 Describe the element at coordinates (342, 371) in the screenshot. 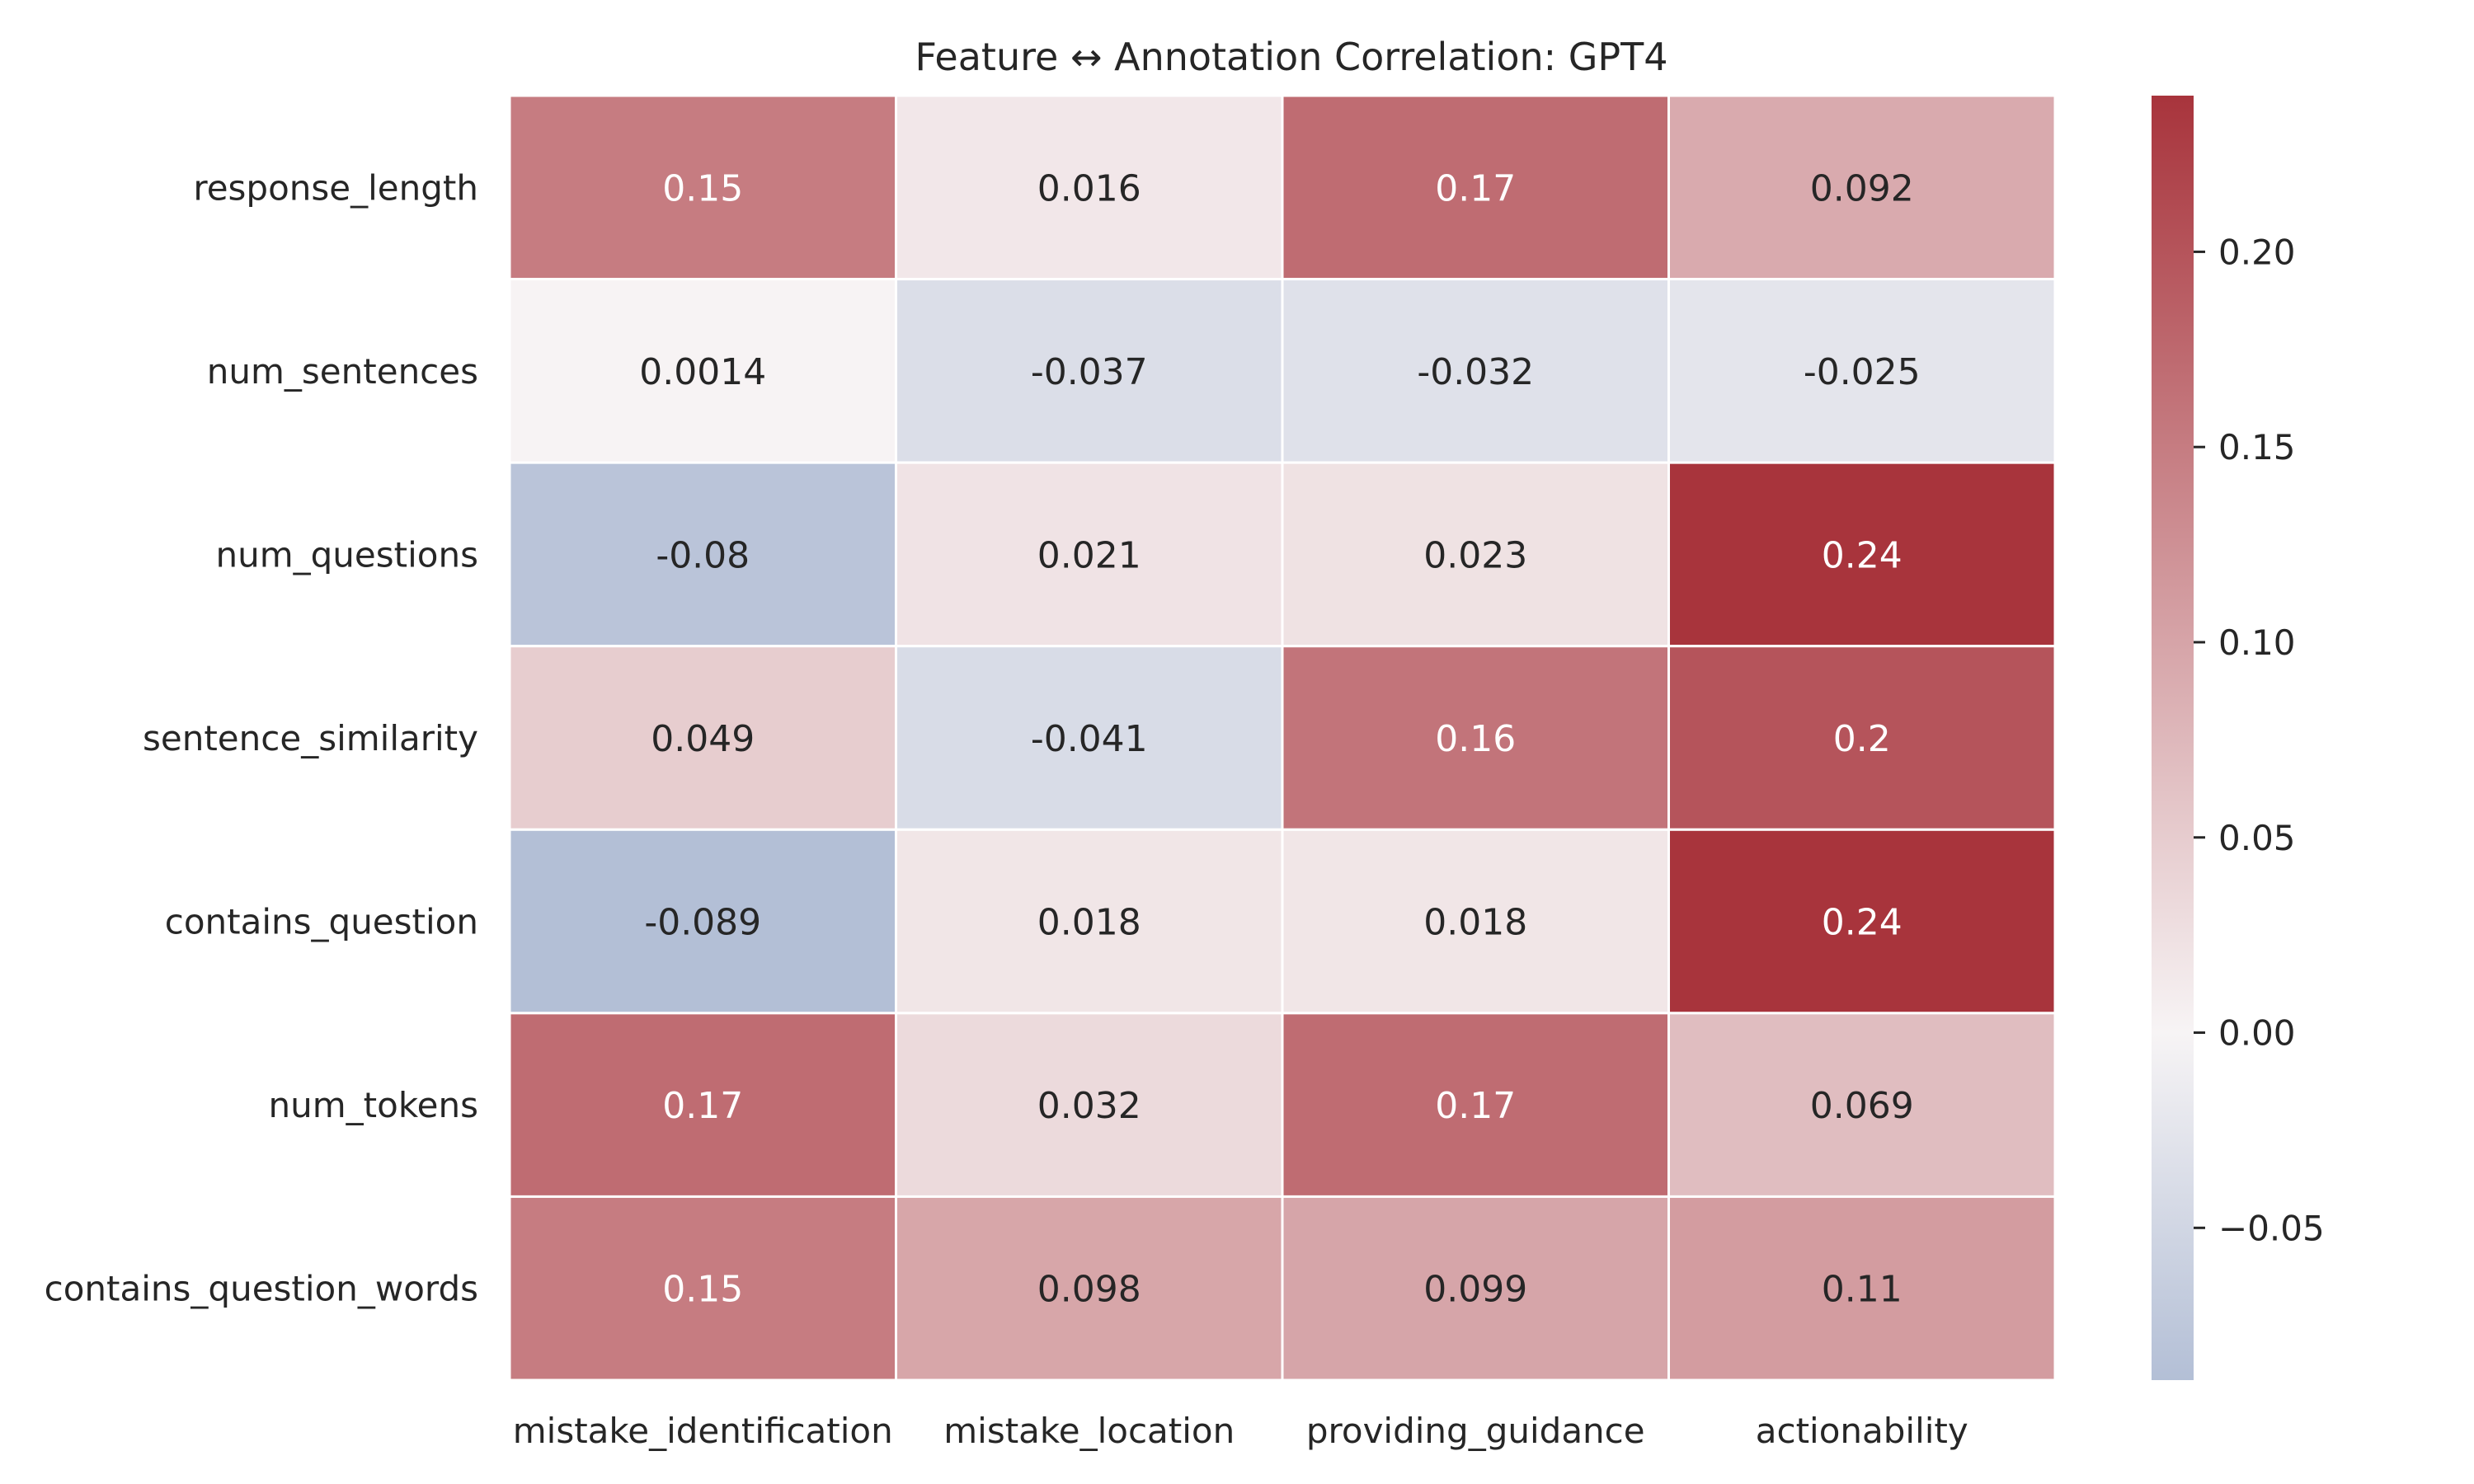

I see `row-label: num_sentences` at that location.